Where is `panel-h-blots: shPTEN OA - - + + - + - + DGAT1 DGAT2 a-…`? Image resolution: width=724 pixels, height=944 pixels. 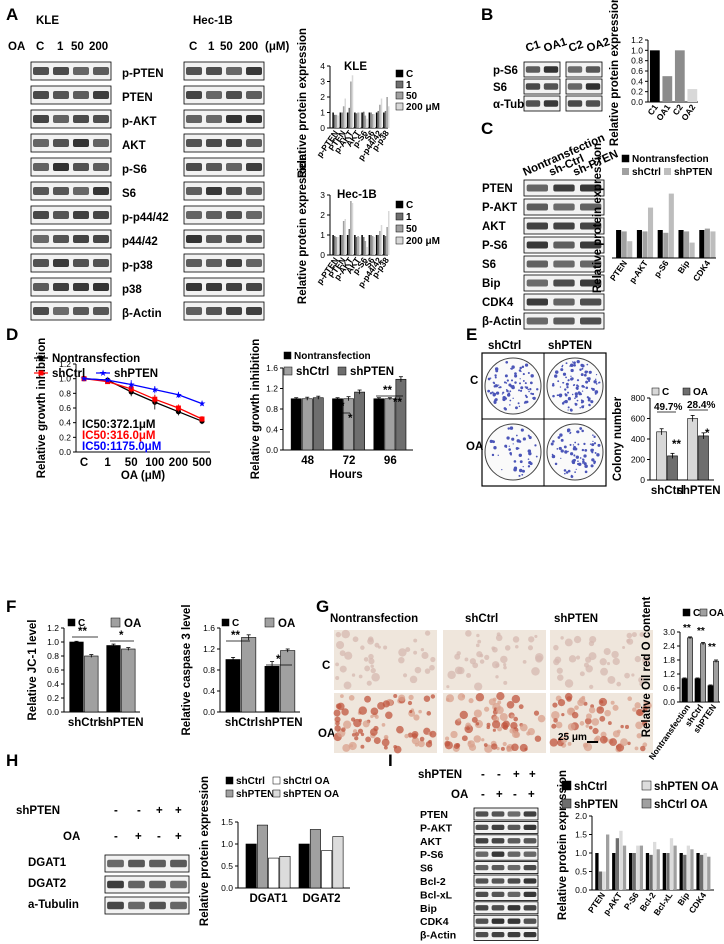 panel-h-blots: shPTEN OA - - + + - + - + DGAT1 DGAT2 a-… is located at coordinates (103, 860).